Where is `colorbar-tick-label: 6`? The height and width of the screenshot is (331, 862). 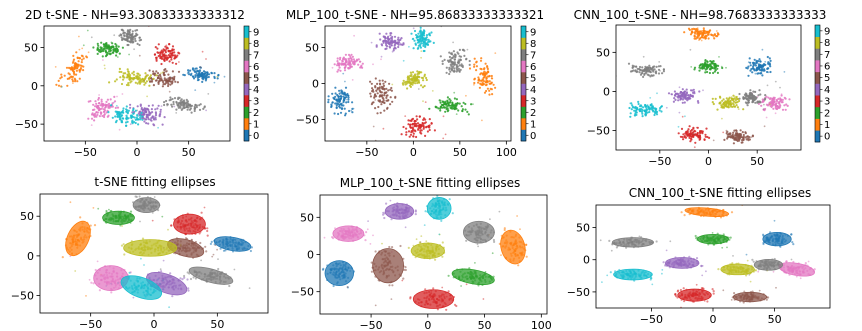
colorbar-tick-label: 6 is located at coordinates (533, 67).